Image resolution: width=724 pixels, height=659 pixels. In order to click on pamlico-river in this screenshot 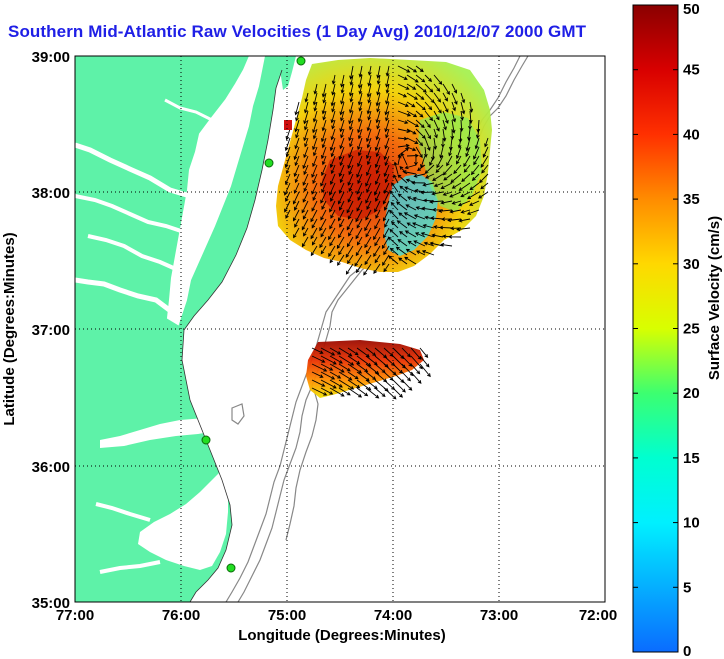, I will do `click(123, 512)`.